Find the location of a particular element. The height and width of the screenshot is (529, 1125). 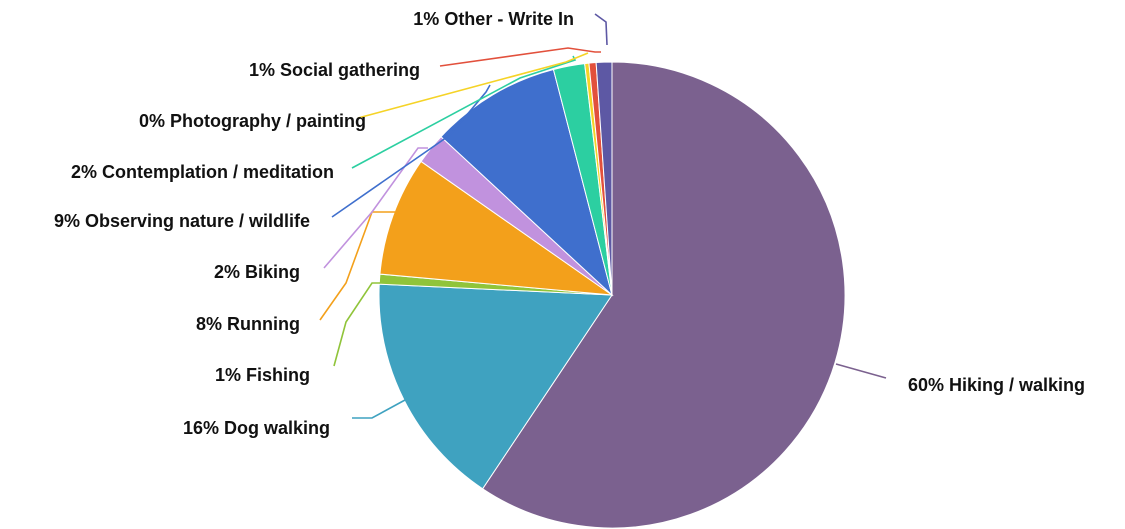

leader-line-biking is located at coordinates (375, 208).